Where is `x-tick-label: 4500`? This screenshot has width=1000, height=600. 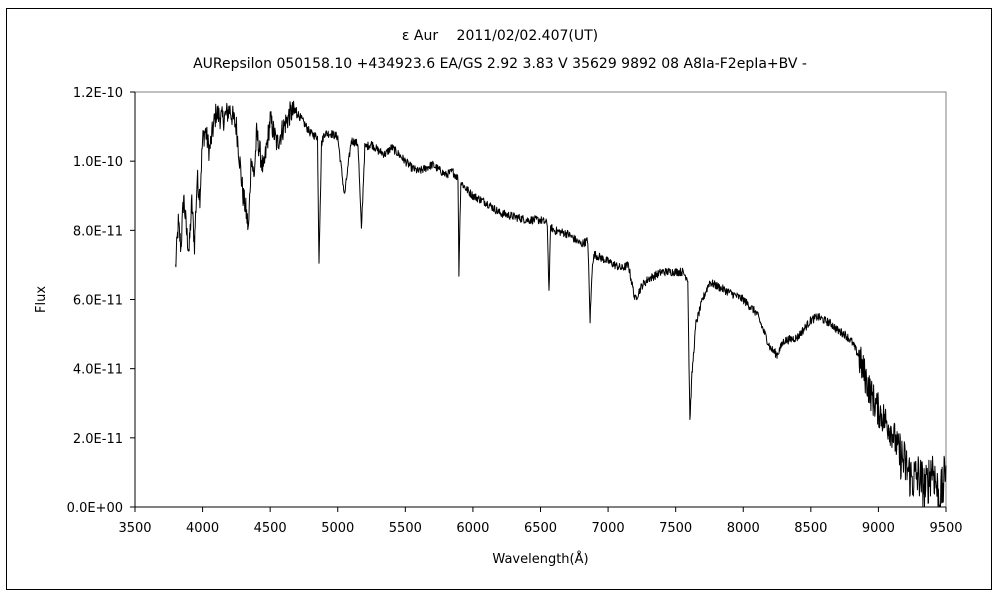 x-tick-label: 4500 is located at coordinates (270, 528).